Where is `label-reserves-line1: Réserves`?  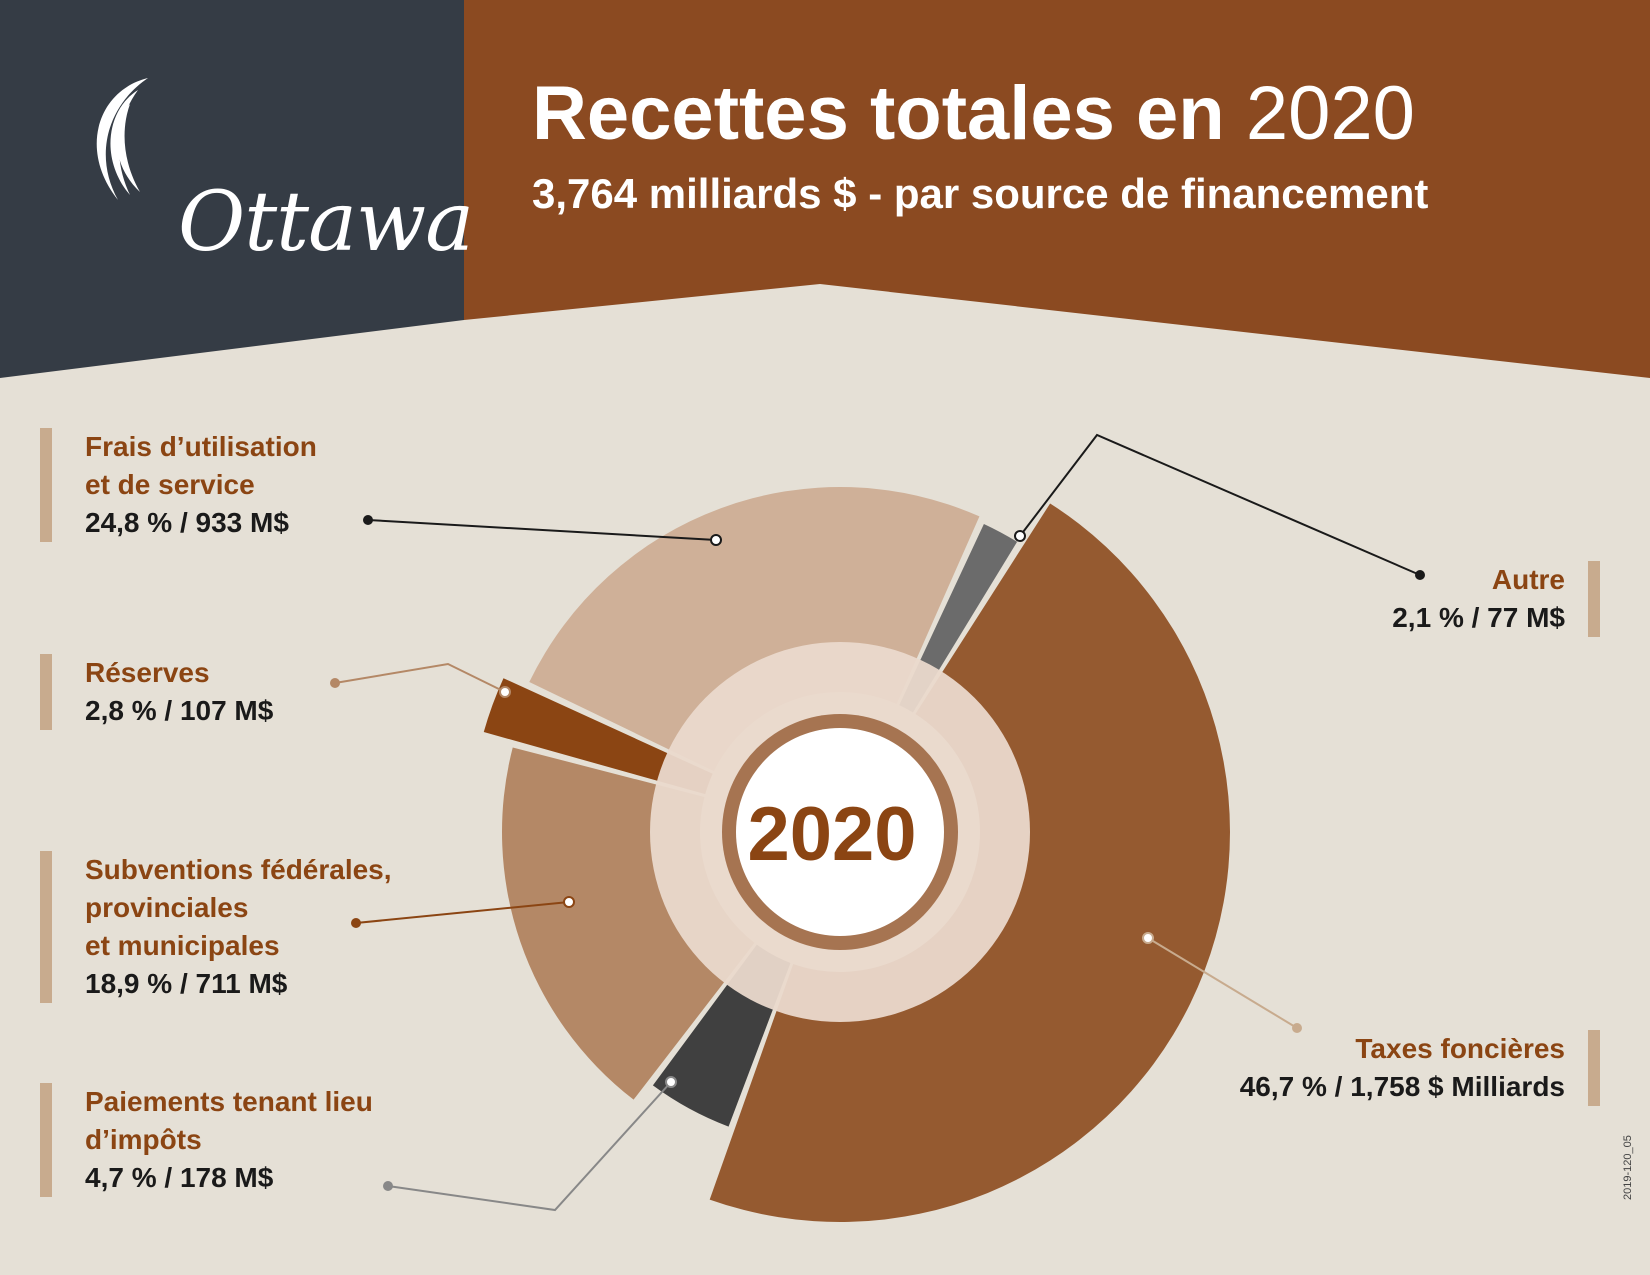 label-reserves-line1: Réserves is located at coordinates (147, 672).